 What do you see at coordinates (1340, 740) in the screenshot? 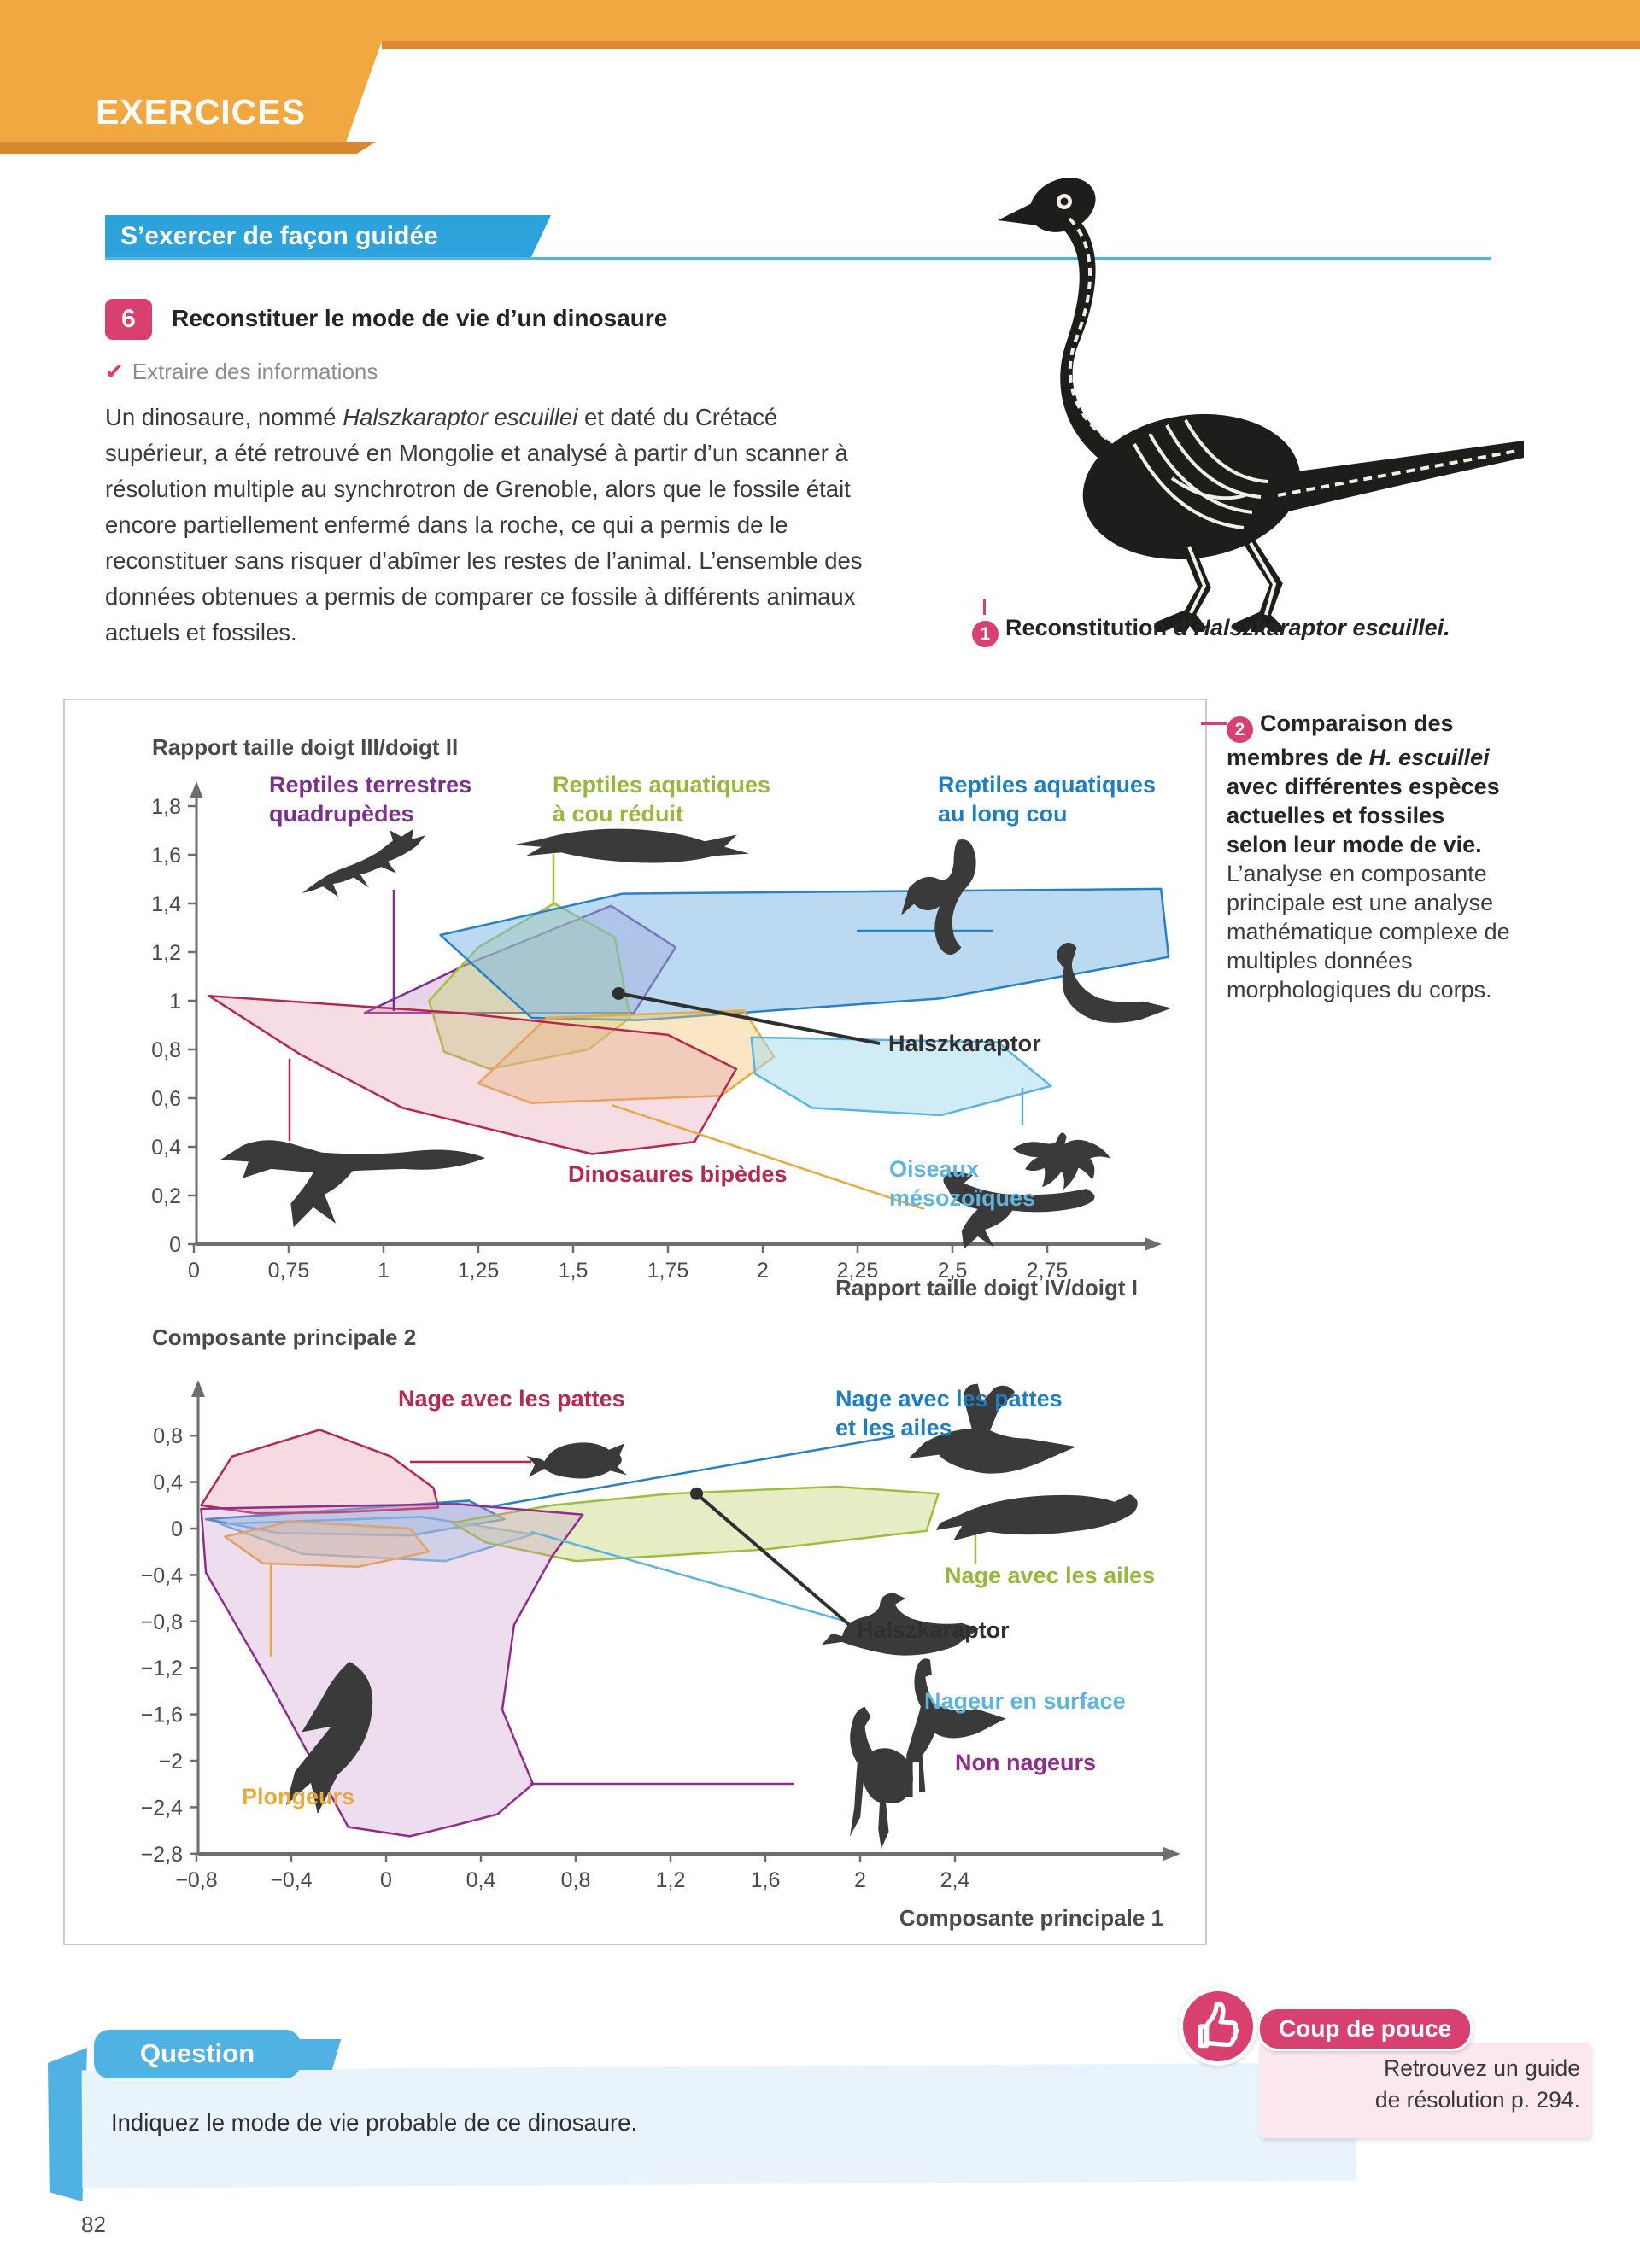
I see `figure2-caption-lead: Comparaison des membres de` at bounding box center [1340, 740].